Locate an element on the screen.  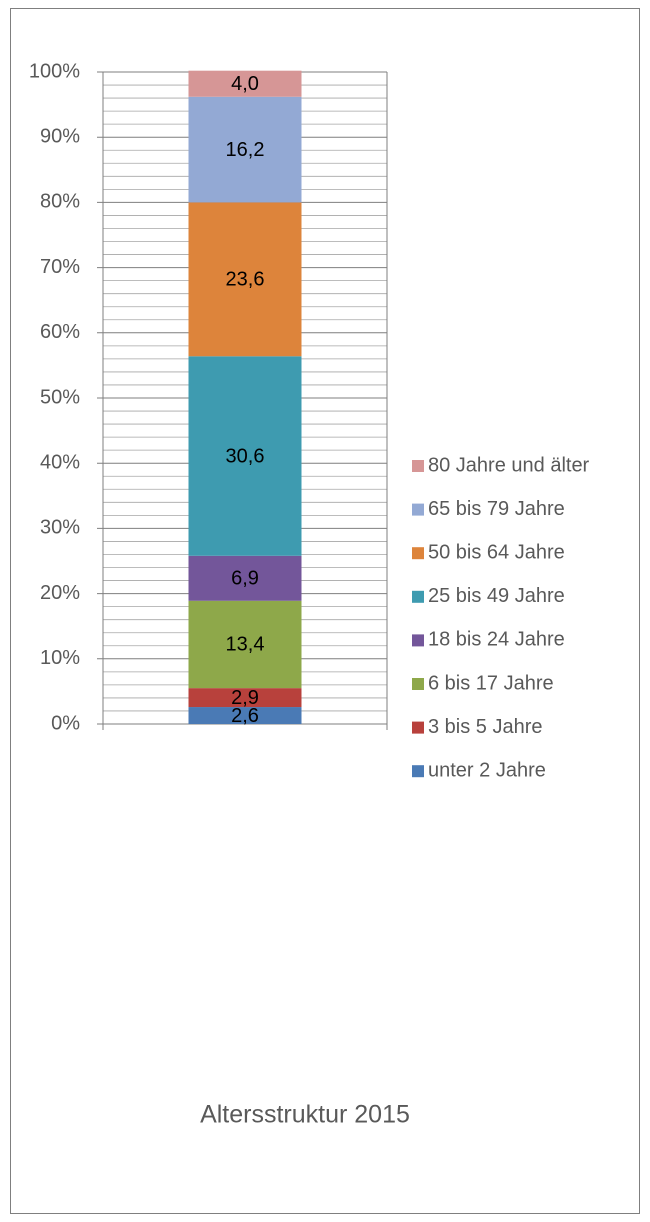
legend-label: 50 bis 64 Jahre is located at coordinates (496, 552).